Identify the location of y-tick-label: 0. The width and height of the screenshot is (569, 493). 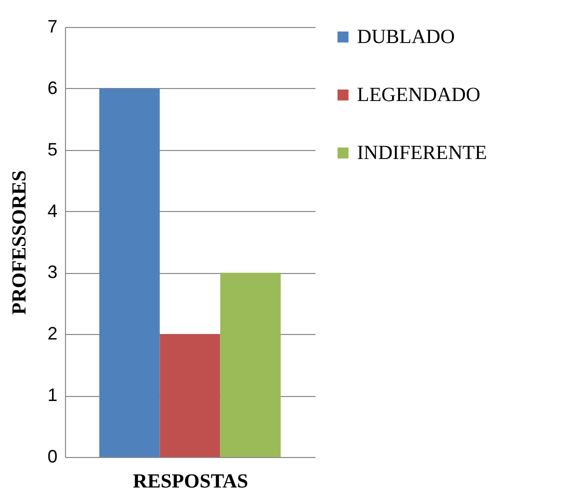
(52, 456).